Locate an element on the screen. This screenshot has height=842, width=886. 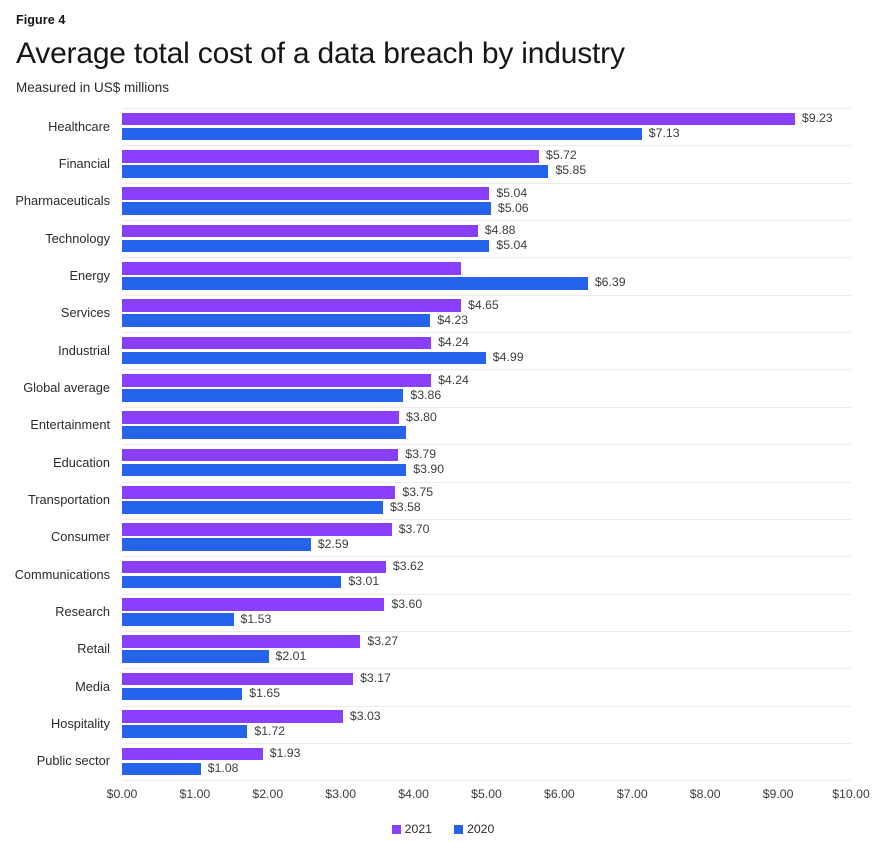
bar-value-label: $2.01 is located at coordinates (291, 655).